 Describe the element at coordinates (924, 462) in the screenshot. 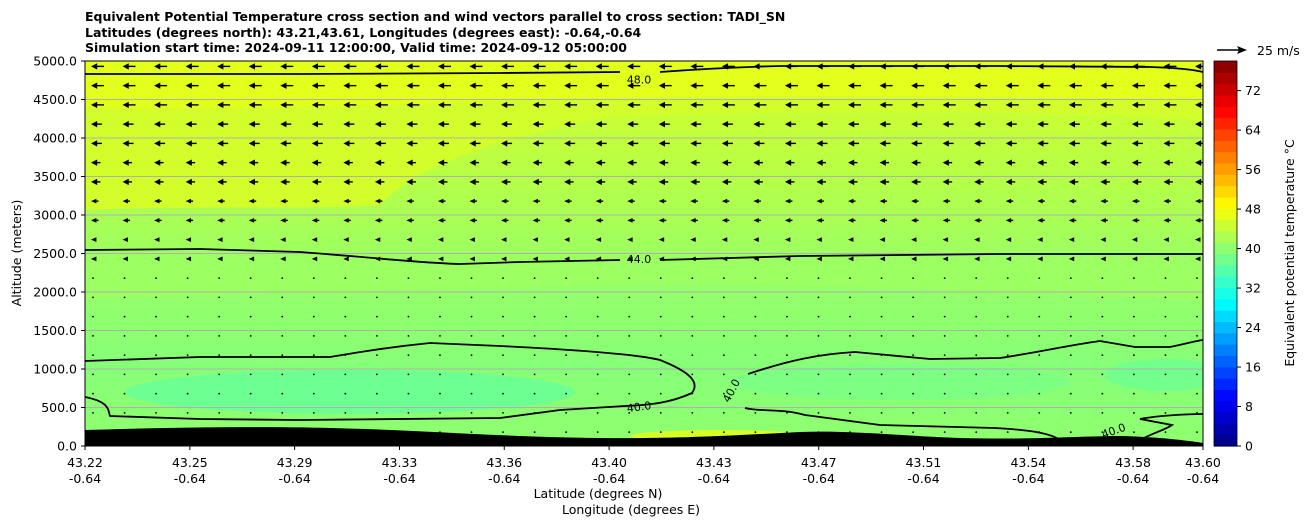

I see `x-tick-label-lat: 43.51` at that location.